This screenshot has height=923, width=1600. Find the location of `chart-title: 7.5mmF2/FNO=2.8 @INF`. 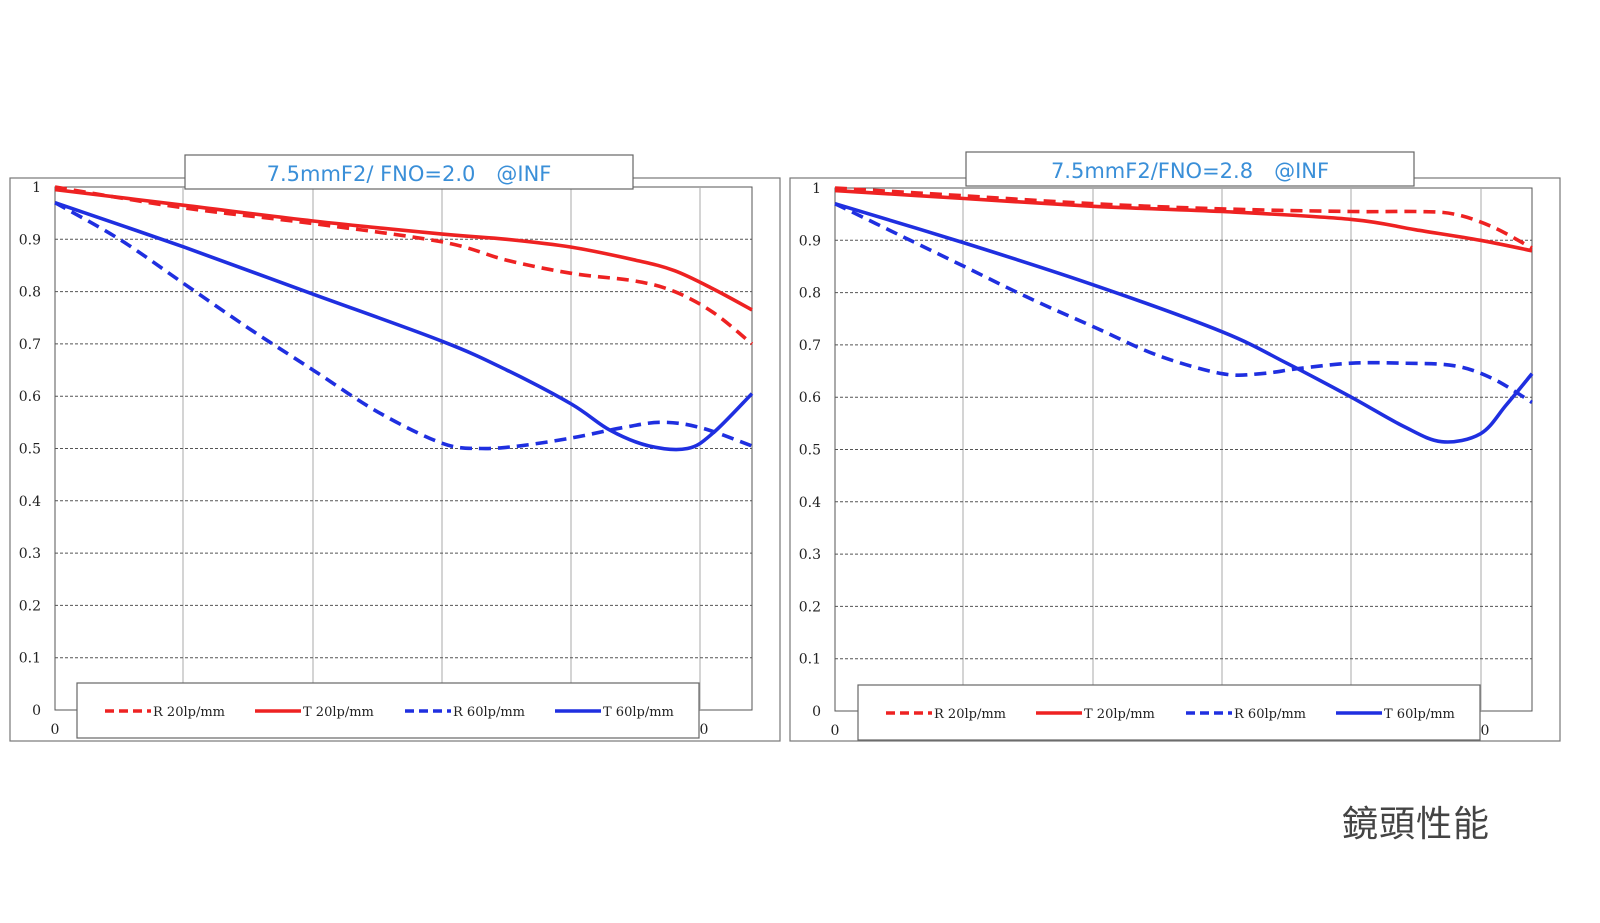

chart-title: 7.5mmF2/FNO=2.8 @INF is located at coordinates (1190, 171).